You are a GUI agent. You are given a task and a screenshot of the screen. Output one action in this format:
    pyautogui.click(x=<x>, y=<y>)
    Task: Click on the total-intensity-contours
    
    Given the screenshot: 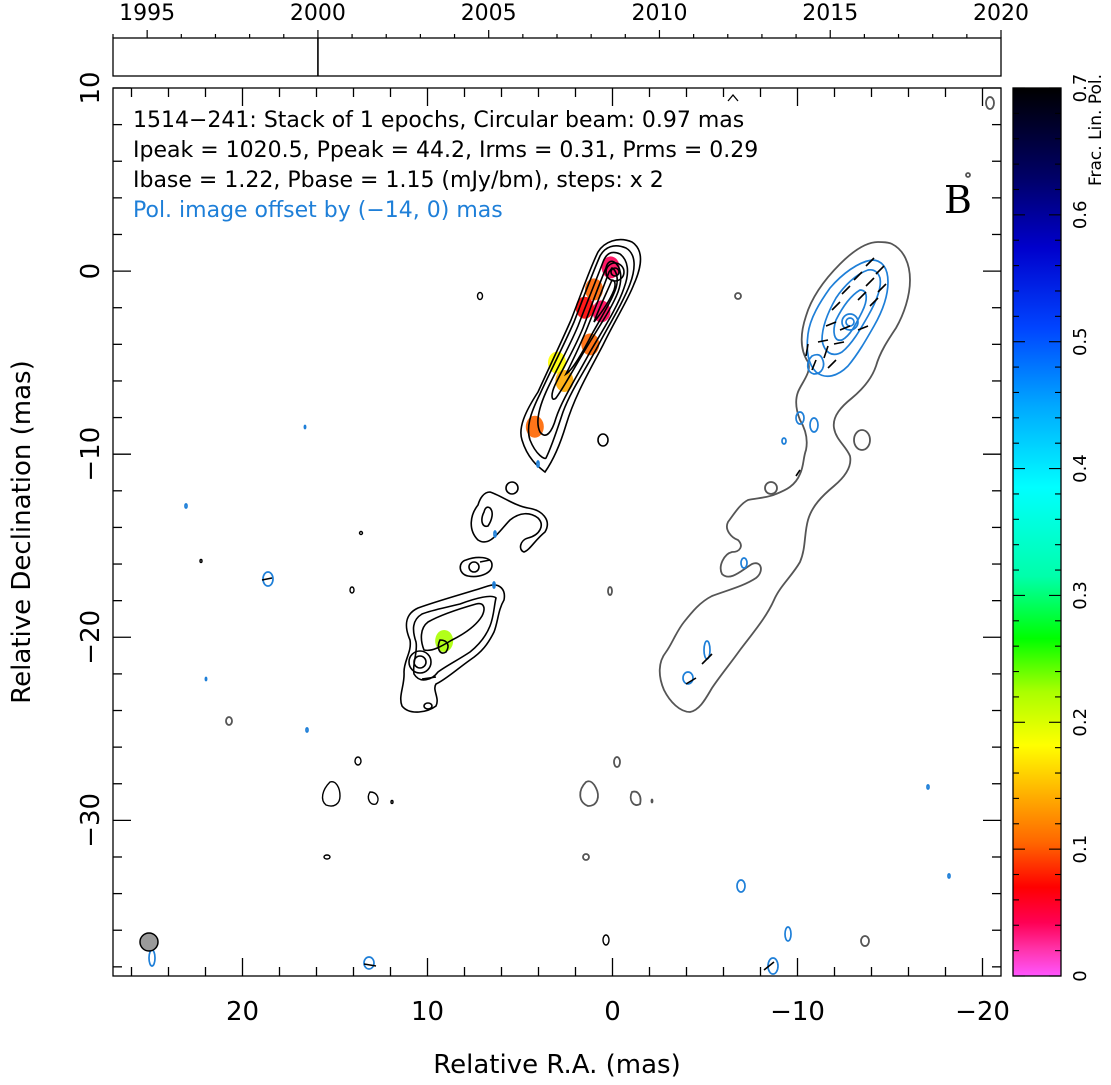 What is the action you would take?
    pyautogui.click(x=520, y=475)
    